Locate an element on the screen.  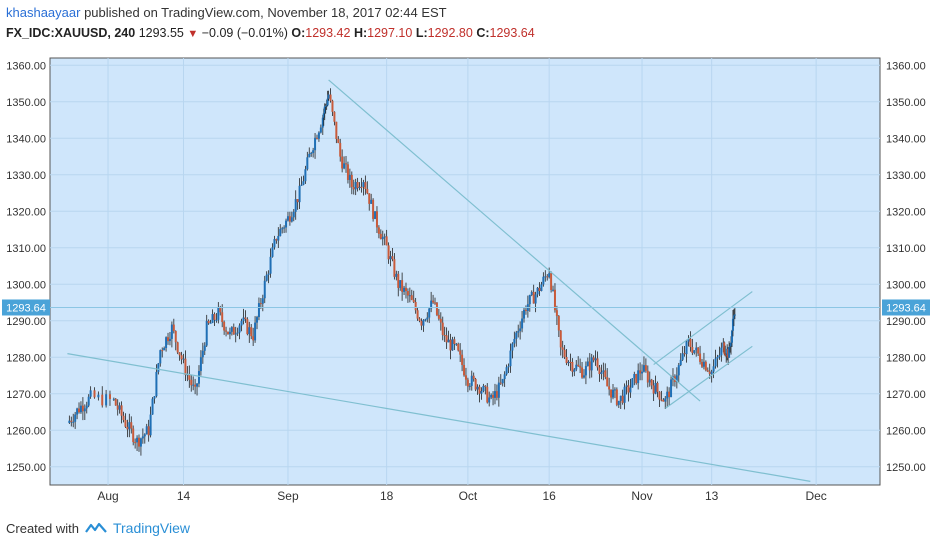
tradingview-brand-link: TradingView is located at coordinates (151, 528).